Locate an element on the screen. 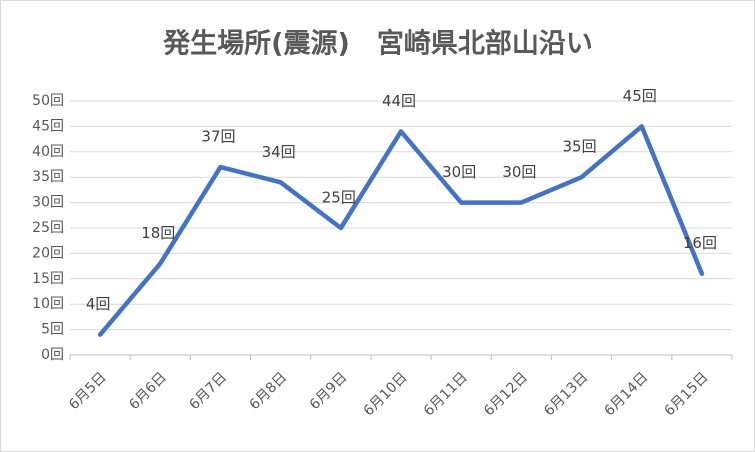 The height and width of the screenshot is (452, 755). y-tick-label: 35回 is located at coordinates (48, 177).